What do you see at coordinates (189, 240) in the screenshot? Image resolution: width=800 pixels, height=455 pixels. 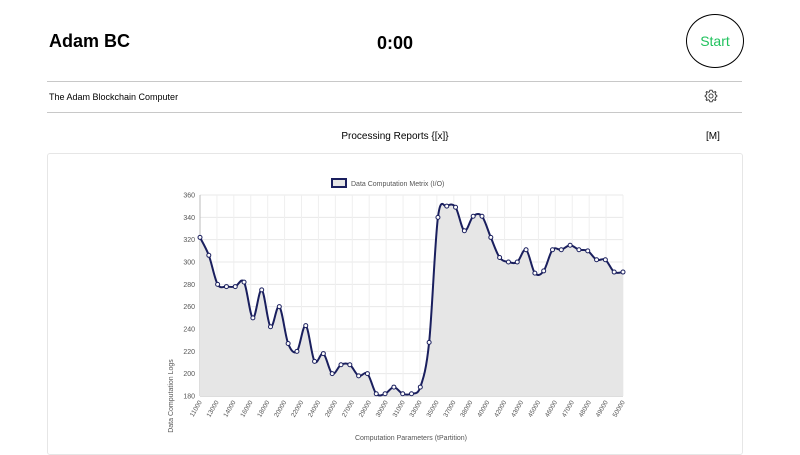 I see `y-tick-label: 320` at bounding box center [189, 240].